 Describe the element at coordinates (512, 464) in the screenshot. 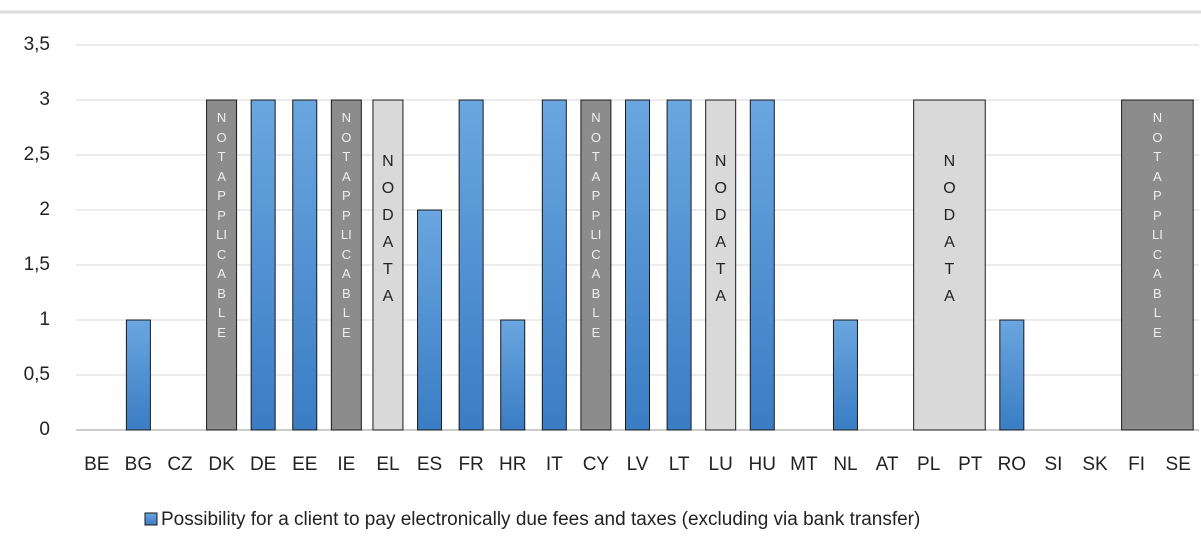

I see `x-tick-label: HR` at that location.